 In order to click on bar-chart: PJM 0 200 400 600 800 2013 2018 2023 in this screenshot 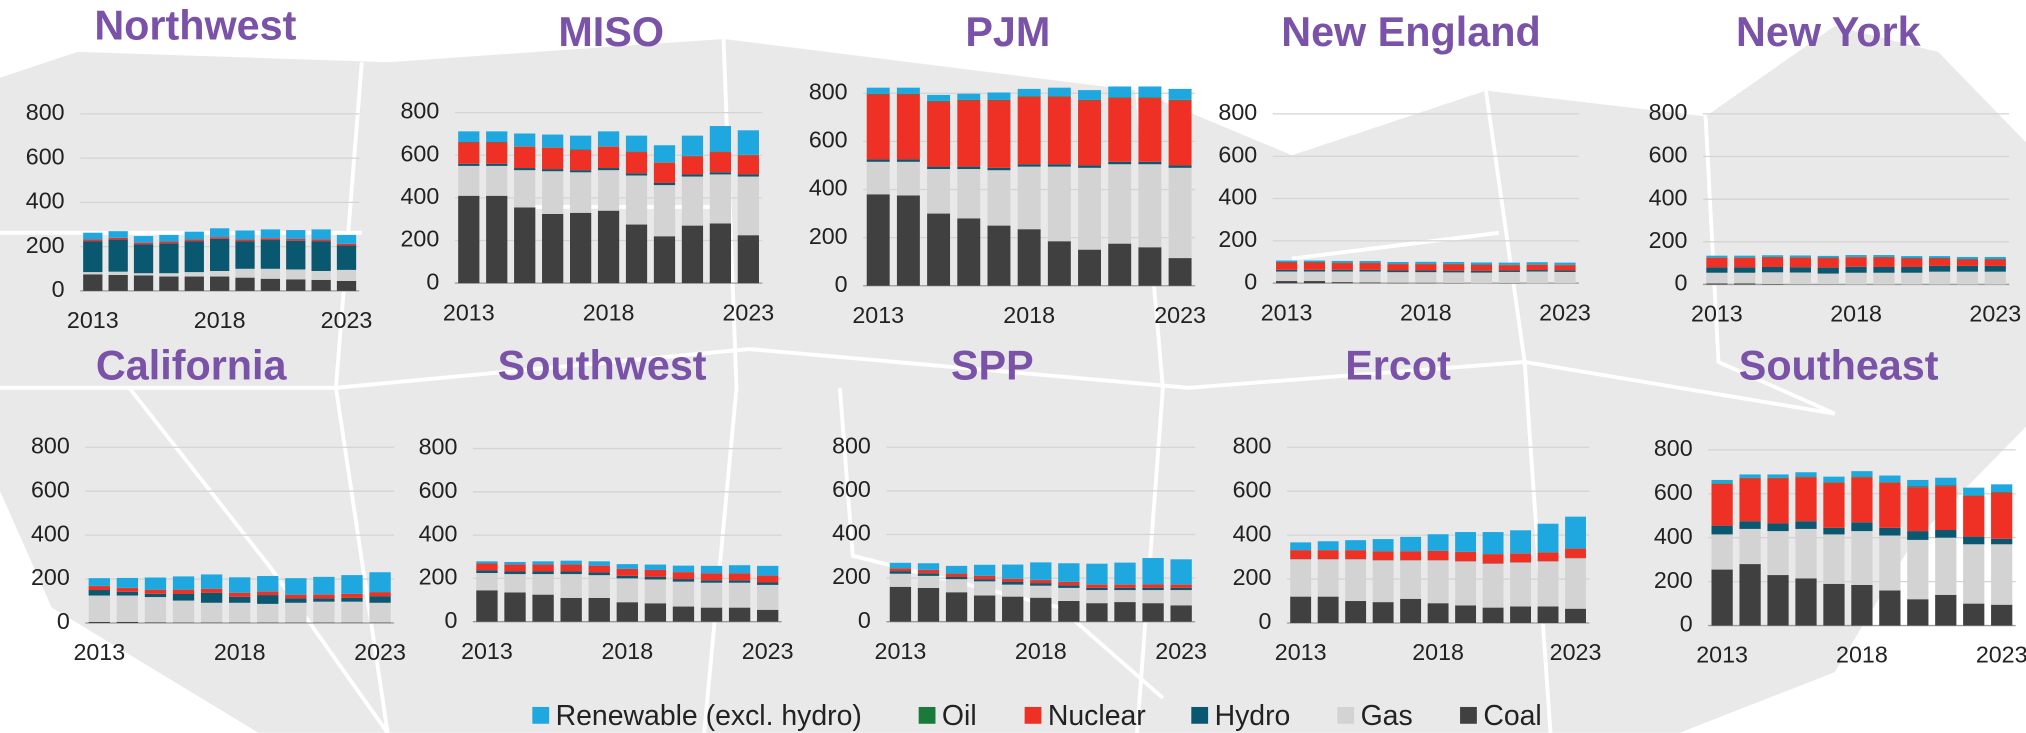, I will do `click(1007, 168)`.